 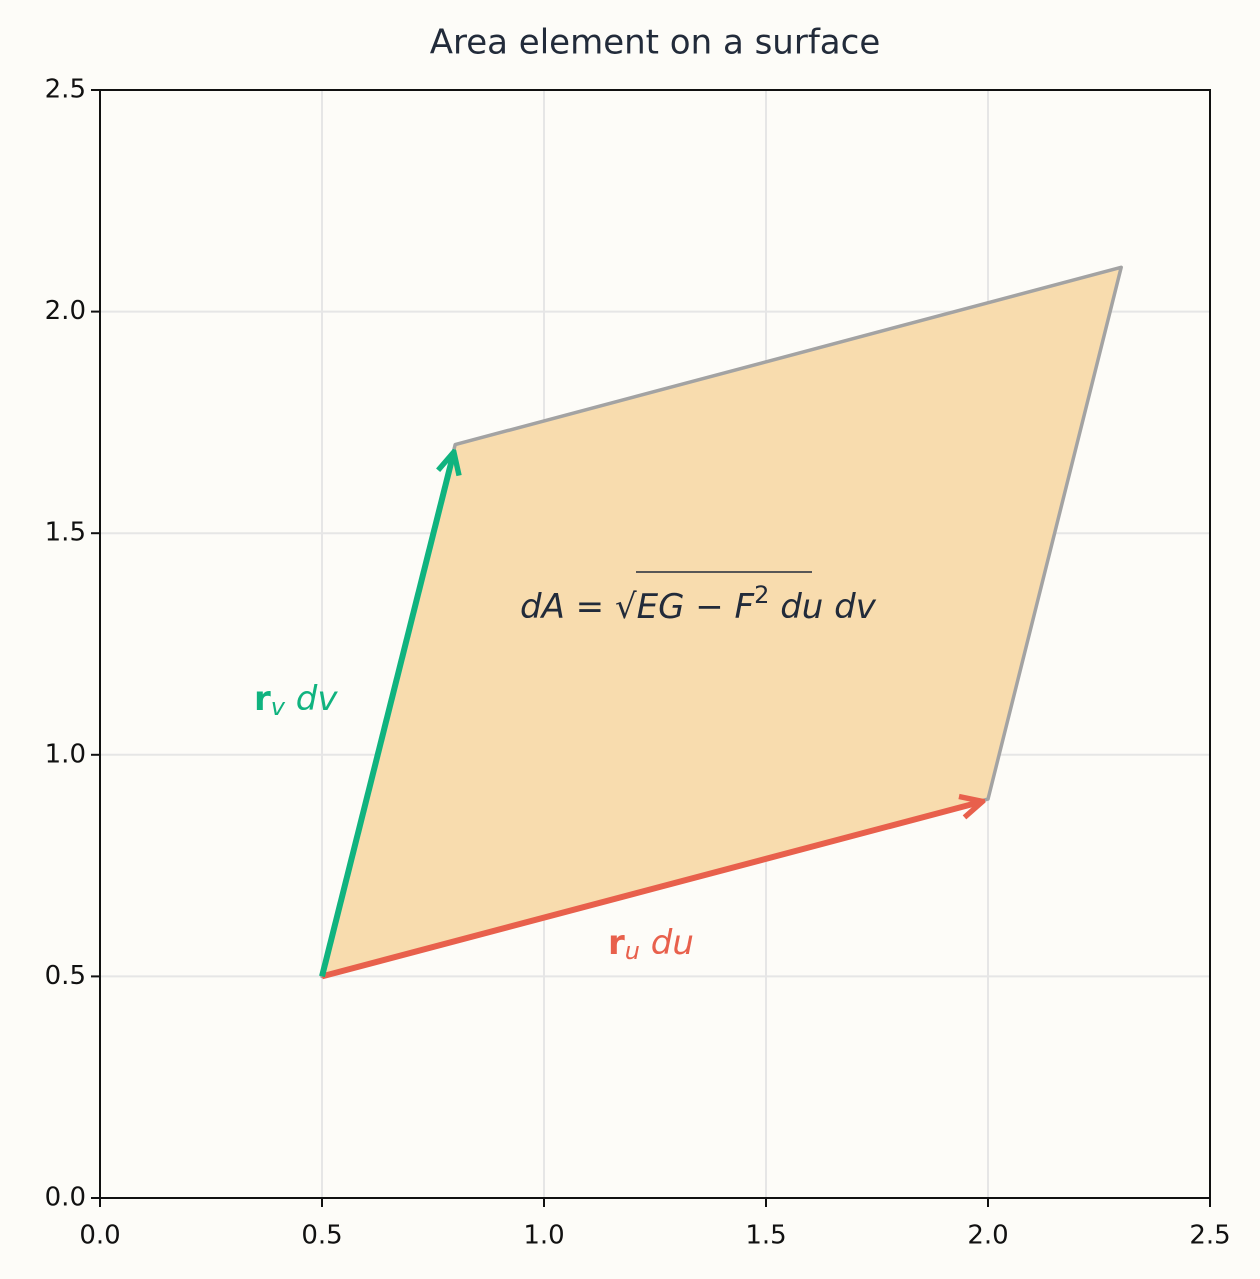 I want to click on label-part: dA, so click(x=542, y=607).